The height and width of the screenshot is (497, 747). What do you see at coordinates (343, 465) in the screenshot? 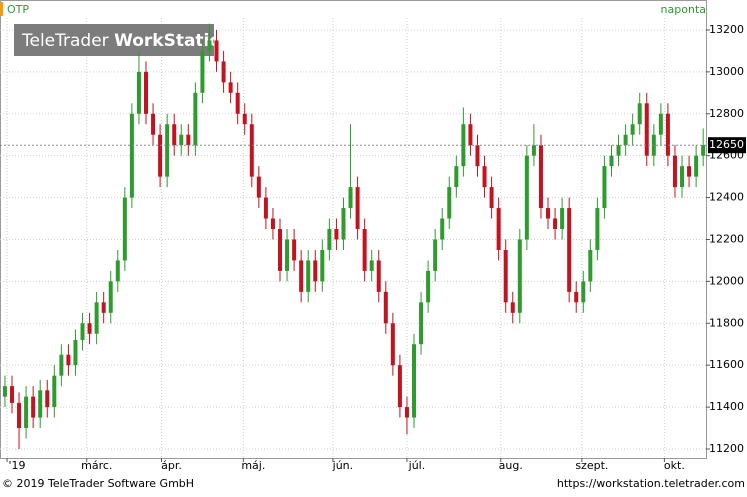
I see `x-tick-label: jún.` at bounding box center [343, 465].